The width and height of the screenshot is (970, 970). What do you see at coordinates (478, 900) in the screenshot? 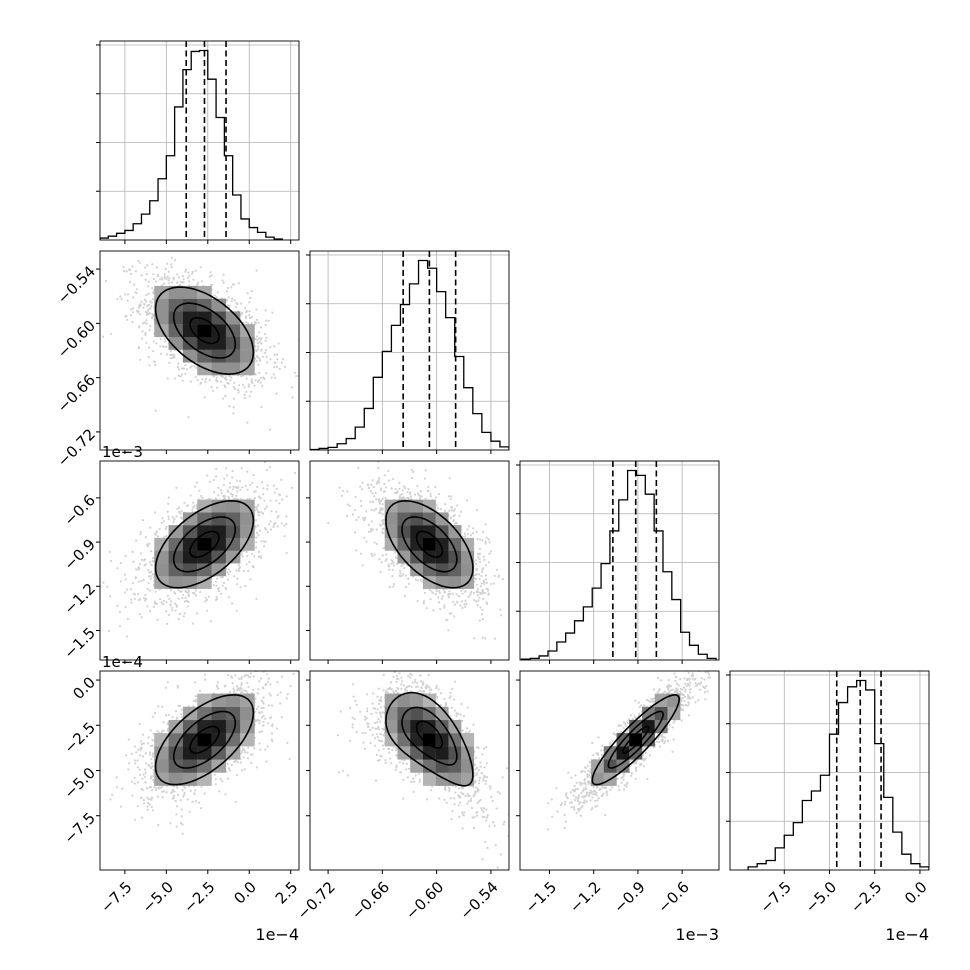
I see `x-tick-label: −0.54` at bounding box center [478, 900].